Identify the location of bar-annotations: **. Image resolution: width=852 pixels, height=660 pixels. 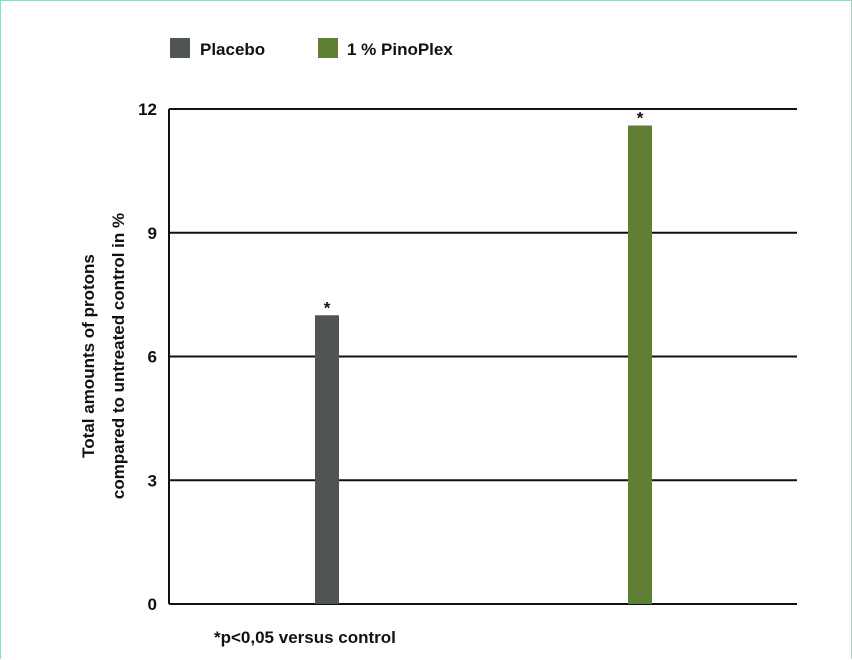
(484, 213).